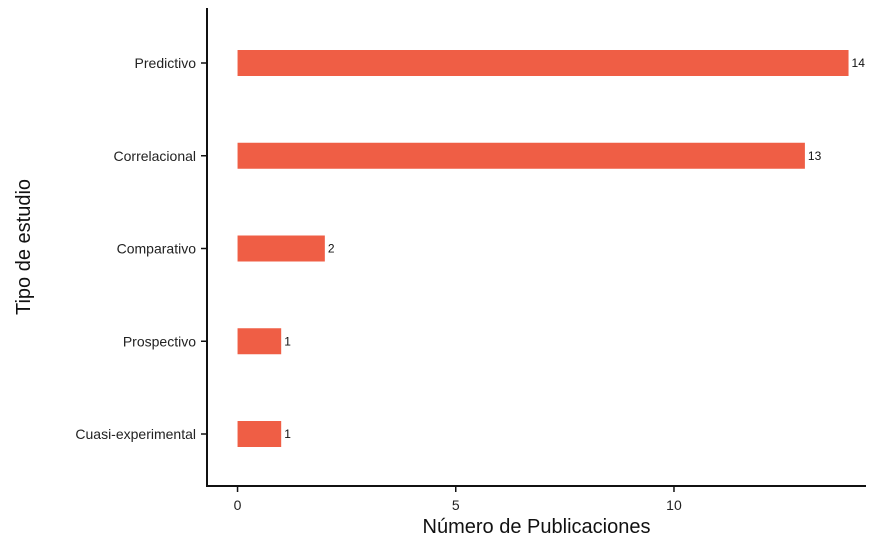  Describe the element at coordinates (331, 249) in the screenshot. I see `data-label: 2` at that location.